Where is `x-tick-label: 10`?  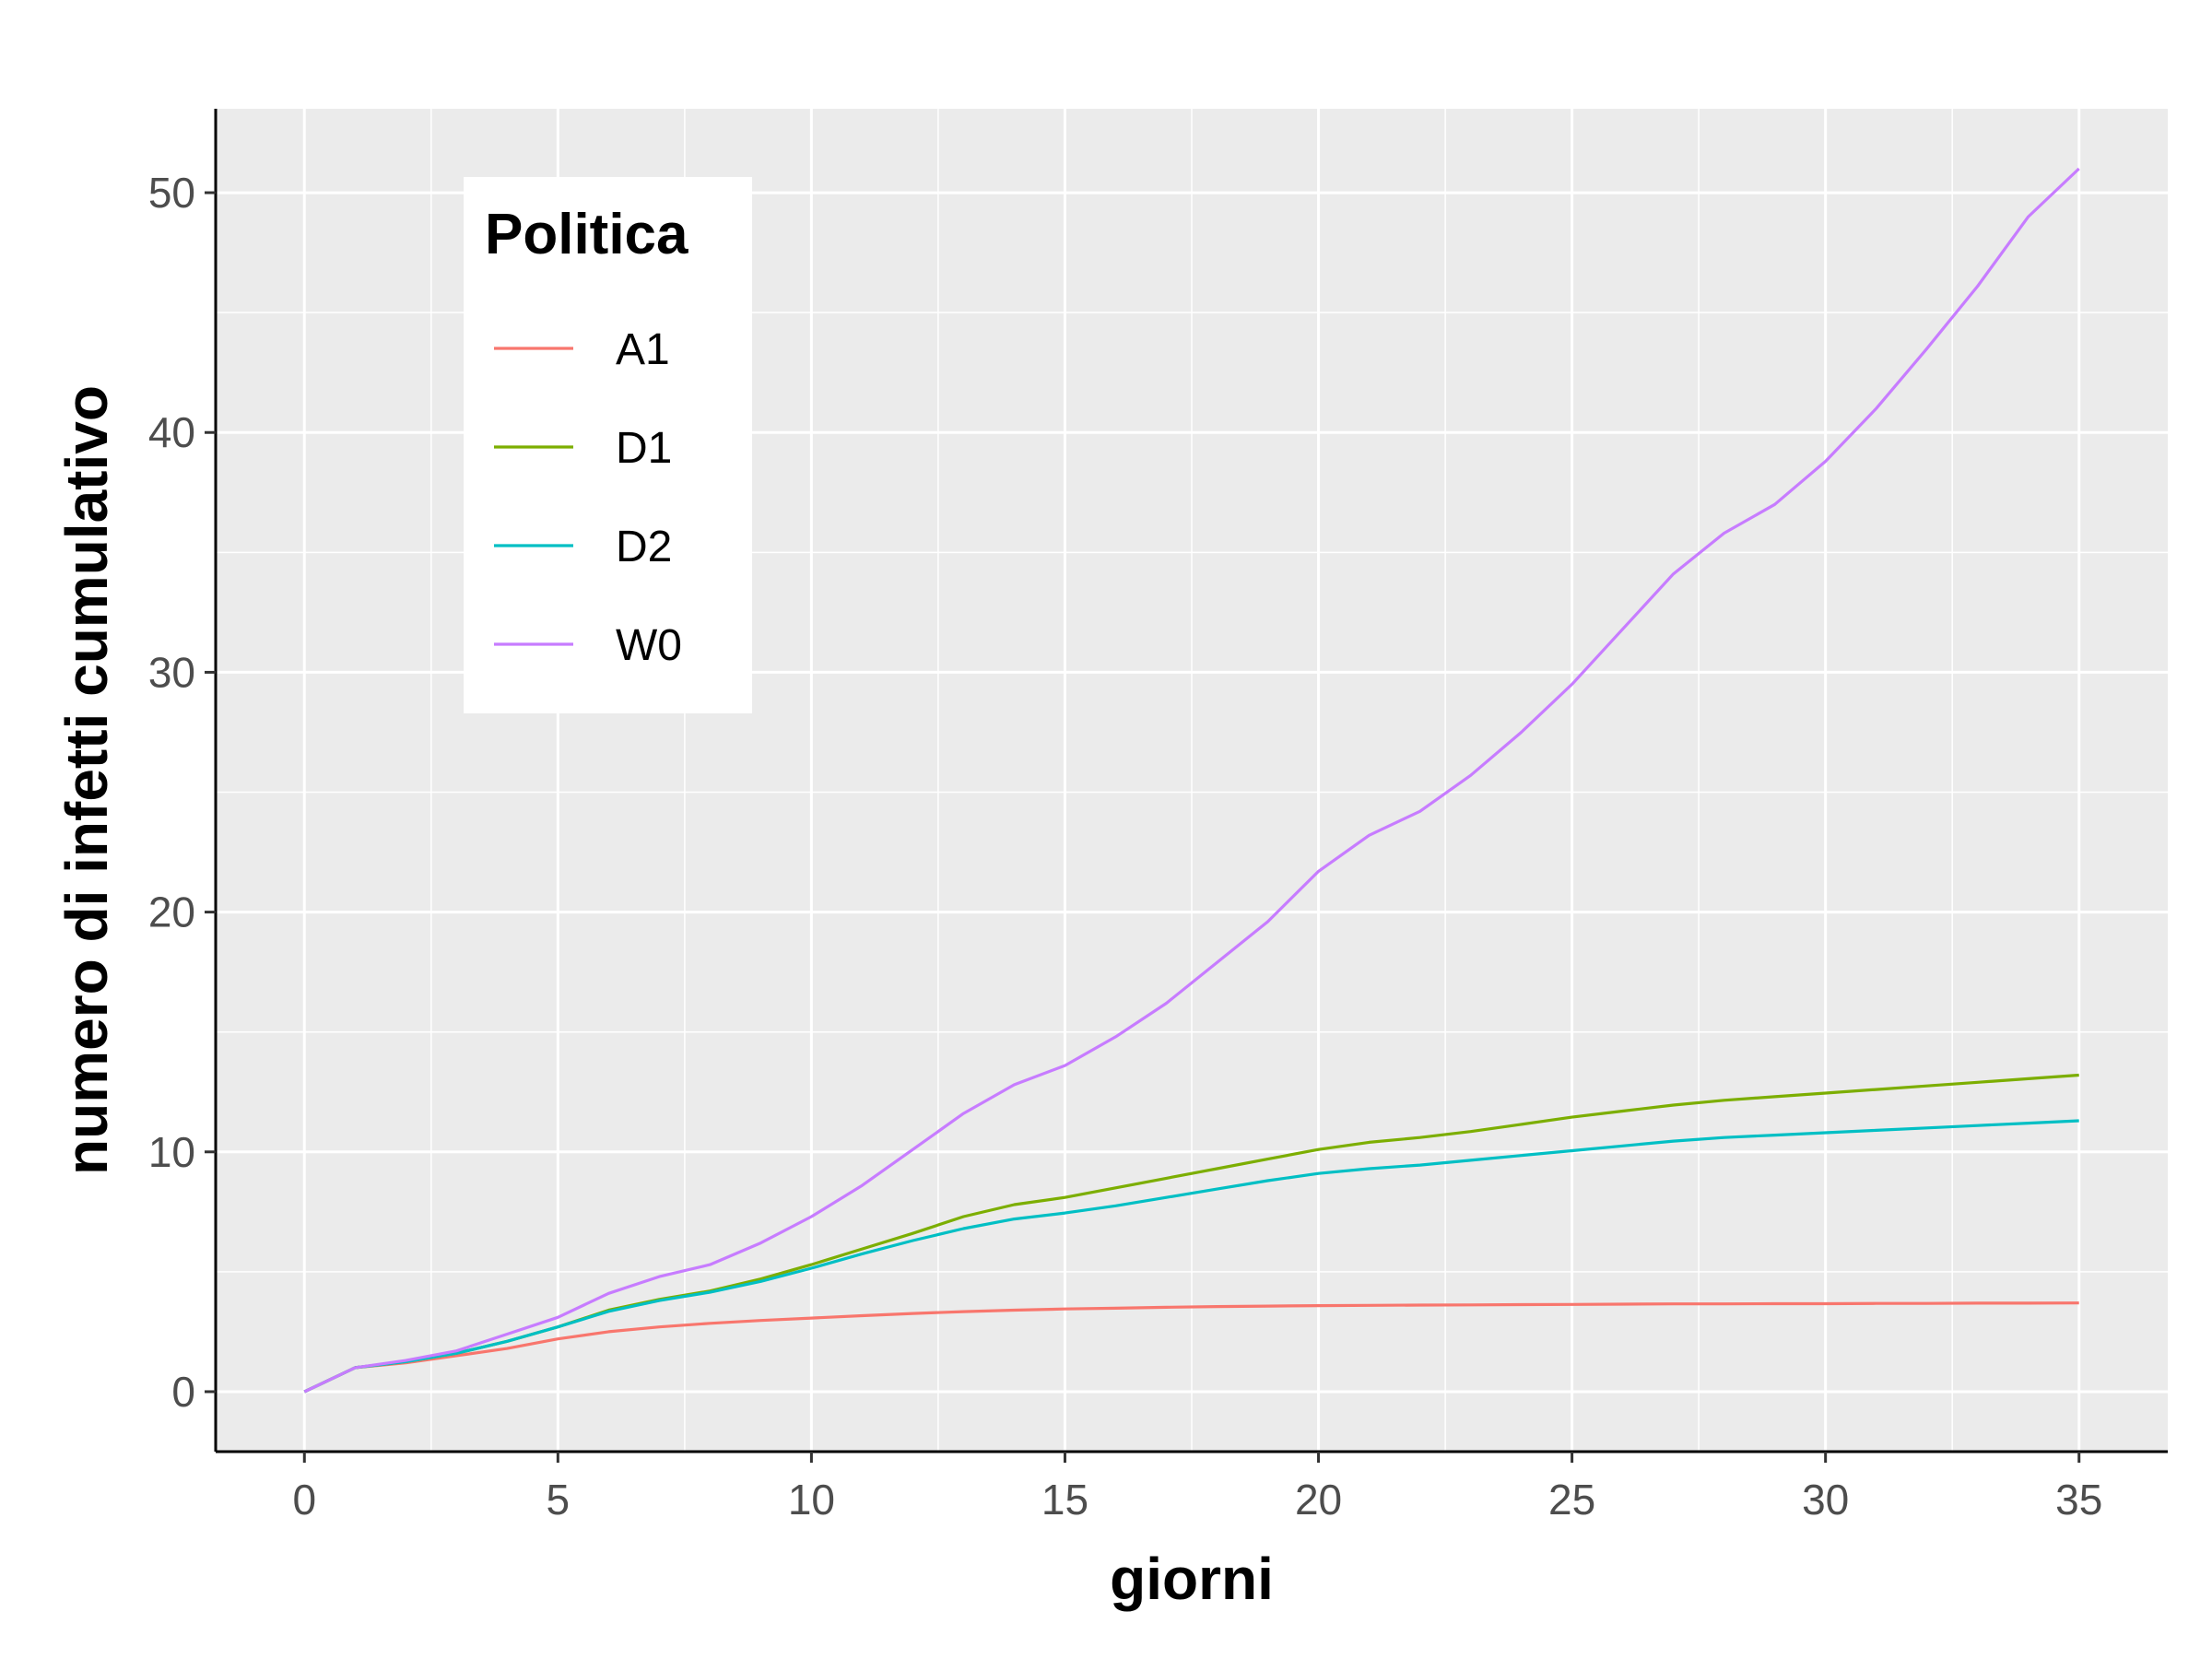
x-tick-label: 10 is located at coordinates (811, 1500).